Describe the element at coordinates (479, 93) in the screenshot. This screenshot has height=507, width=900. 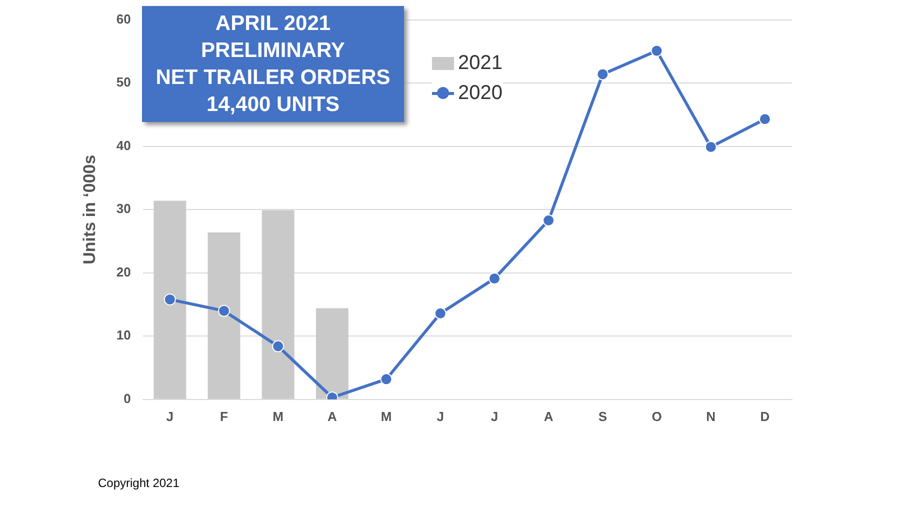
I see `legend-label: 2020` at that location.